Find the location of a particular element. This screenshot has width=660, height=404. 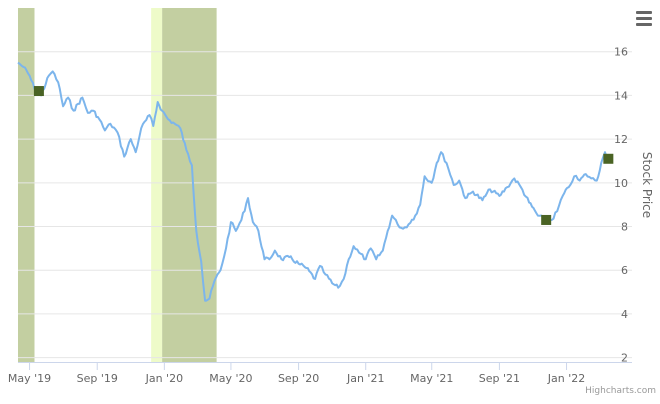

y-axis-title: Stock Price is located at coordinates (647, 185).